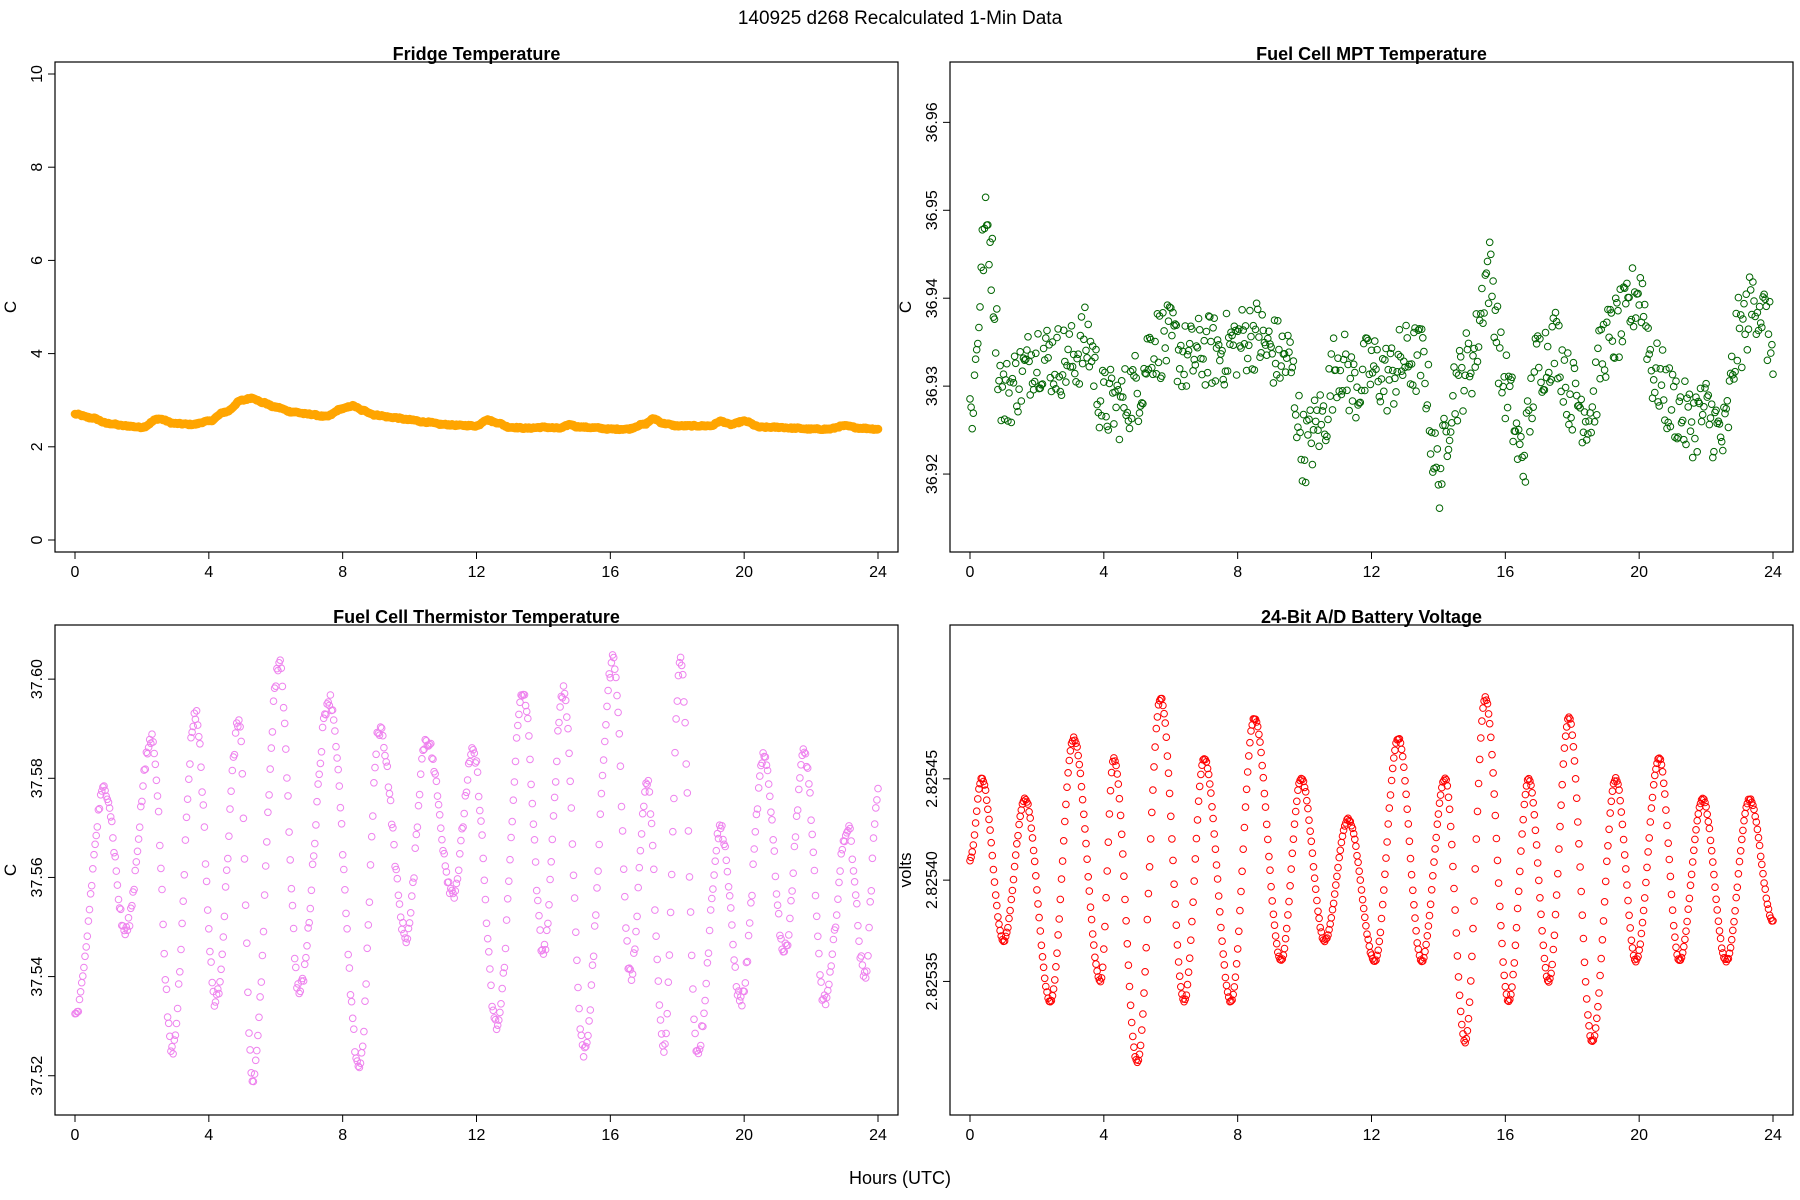  I want to click on data-points, so click(476, 414).